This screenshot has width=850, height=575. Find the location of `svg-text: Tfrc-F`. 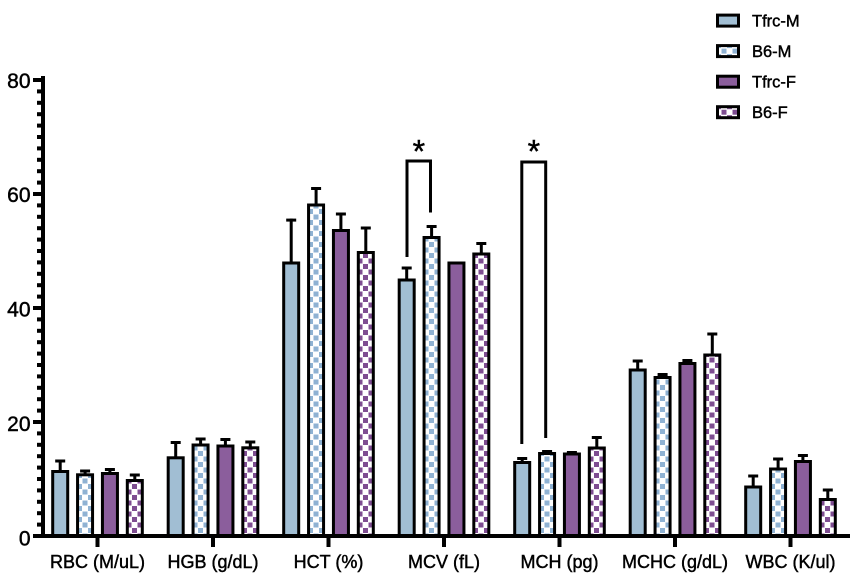

svg-text: Tfrc-F is located at coordinates (774, 83).